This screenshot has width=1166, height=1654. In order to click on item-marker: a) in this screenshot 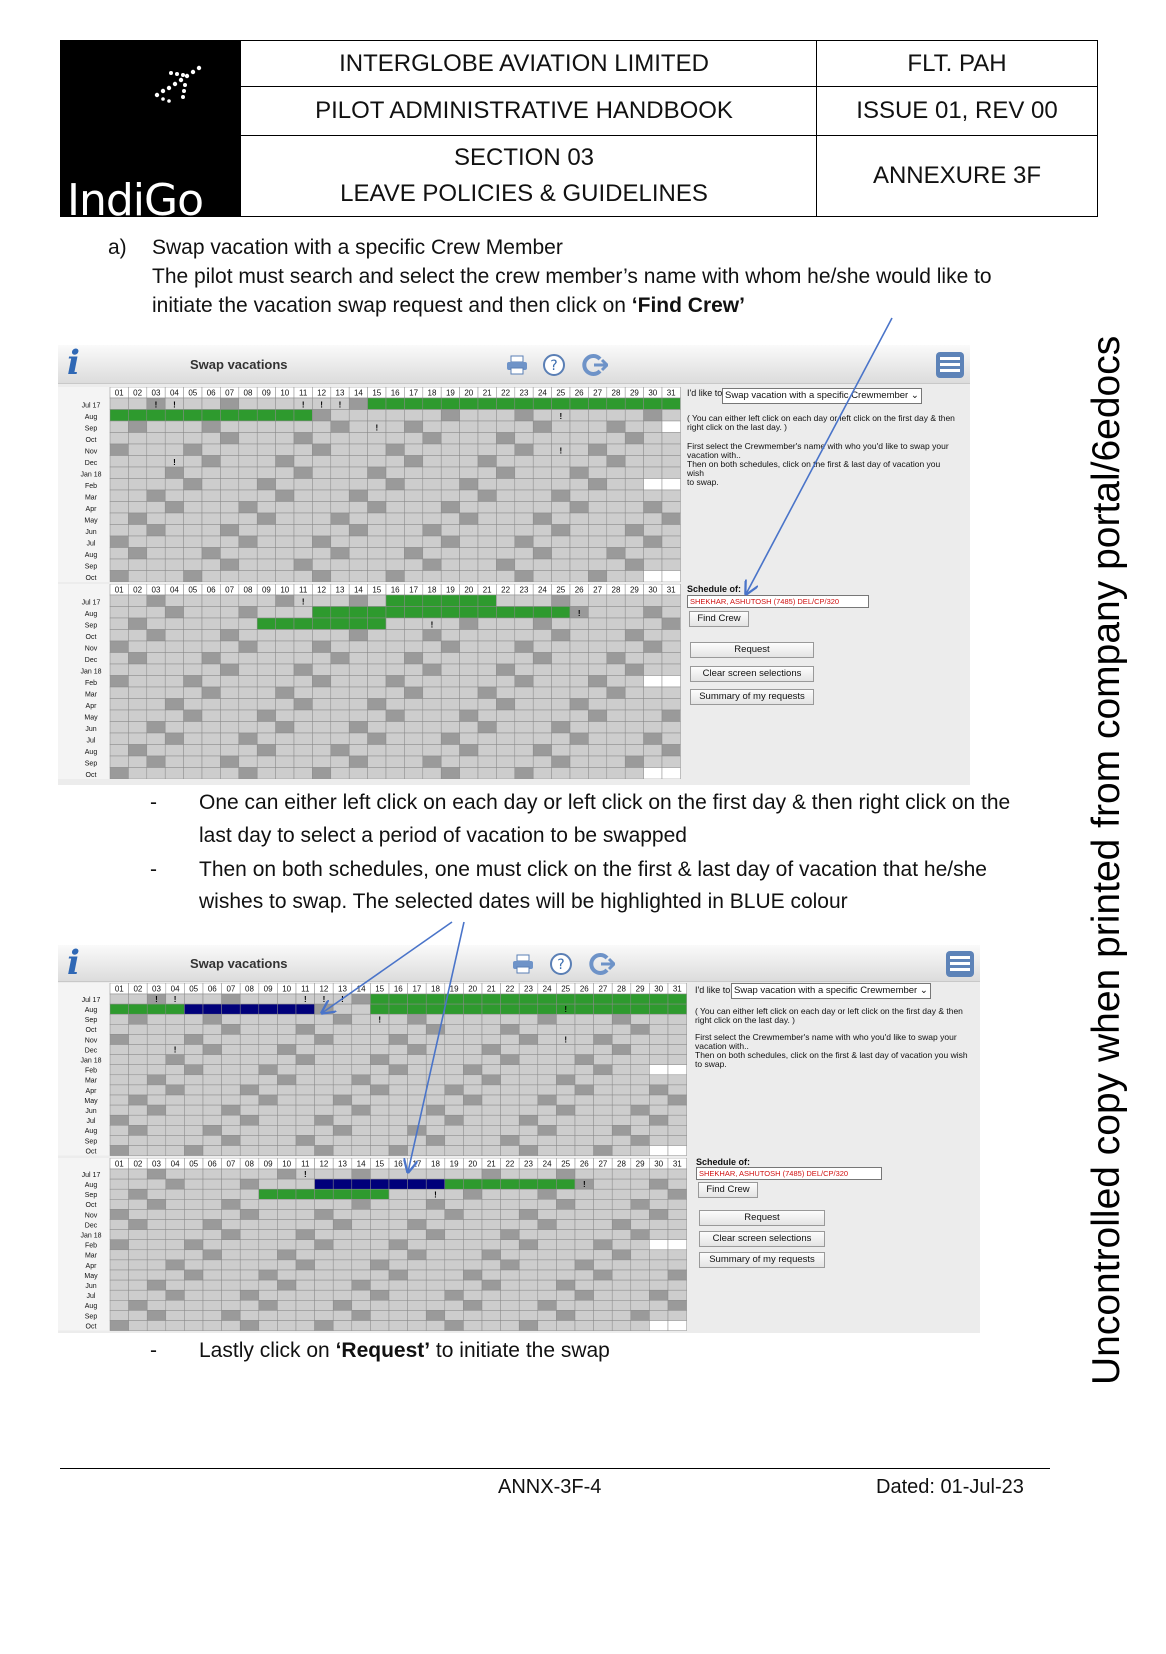, I will do `click(117, 247)`.